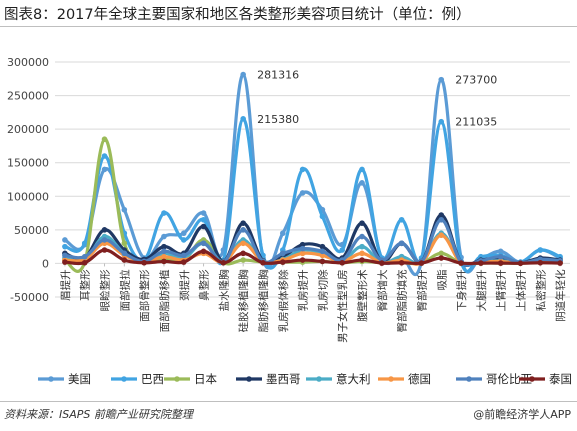 The image size is (577, 431). What do you see at coordinates (342, 306) in the screenshot?
I see `x-tick-label: 男子女性型乳房` at bounding box center [342, 306].